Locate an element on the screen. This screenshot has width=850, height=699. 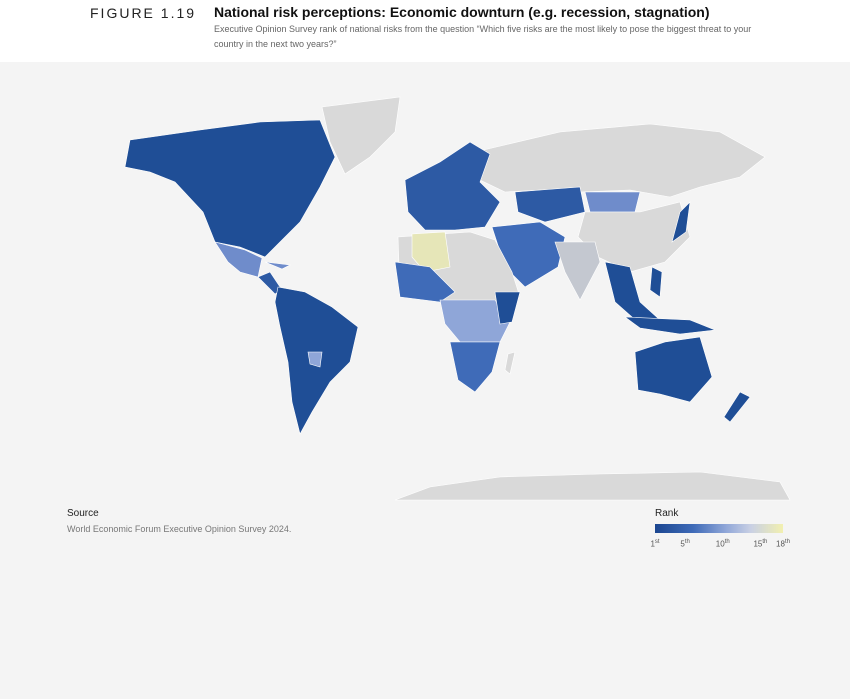
mongolia is located at coordinates (612, 202).